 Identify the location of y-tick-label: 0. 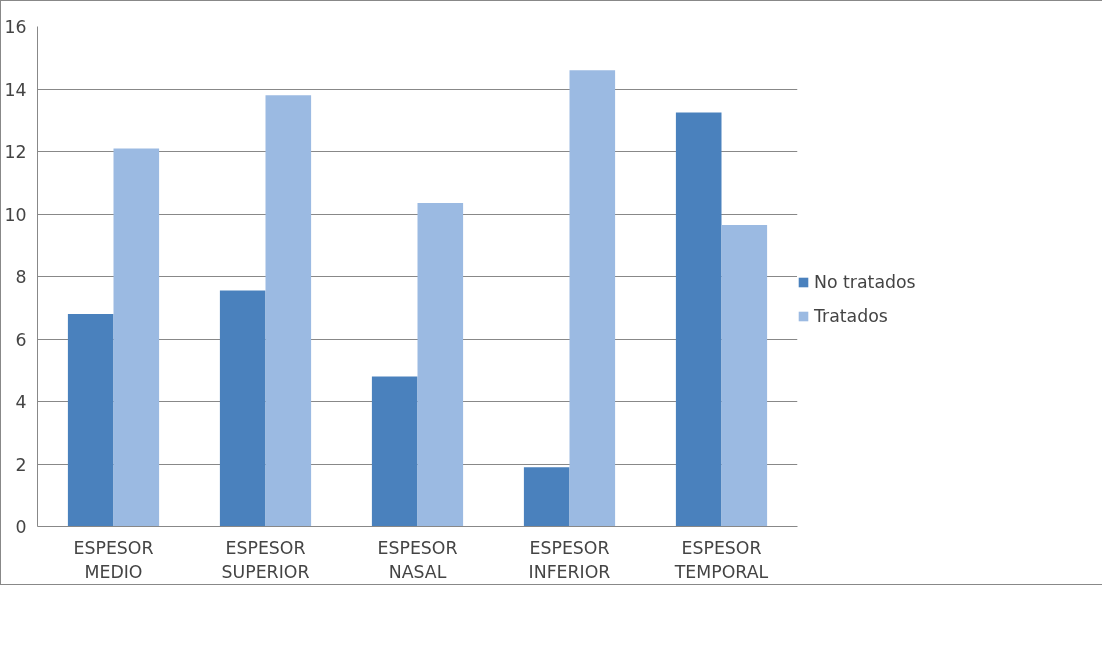
(21, 527).